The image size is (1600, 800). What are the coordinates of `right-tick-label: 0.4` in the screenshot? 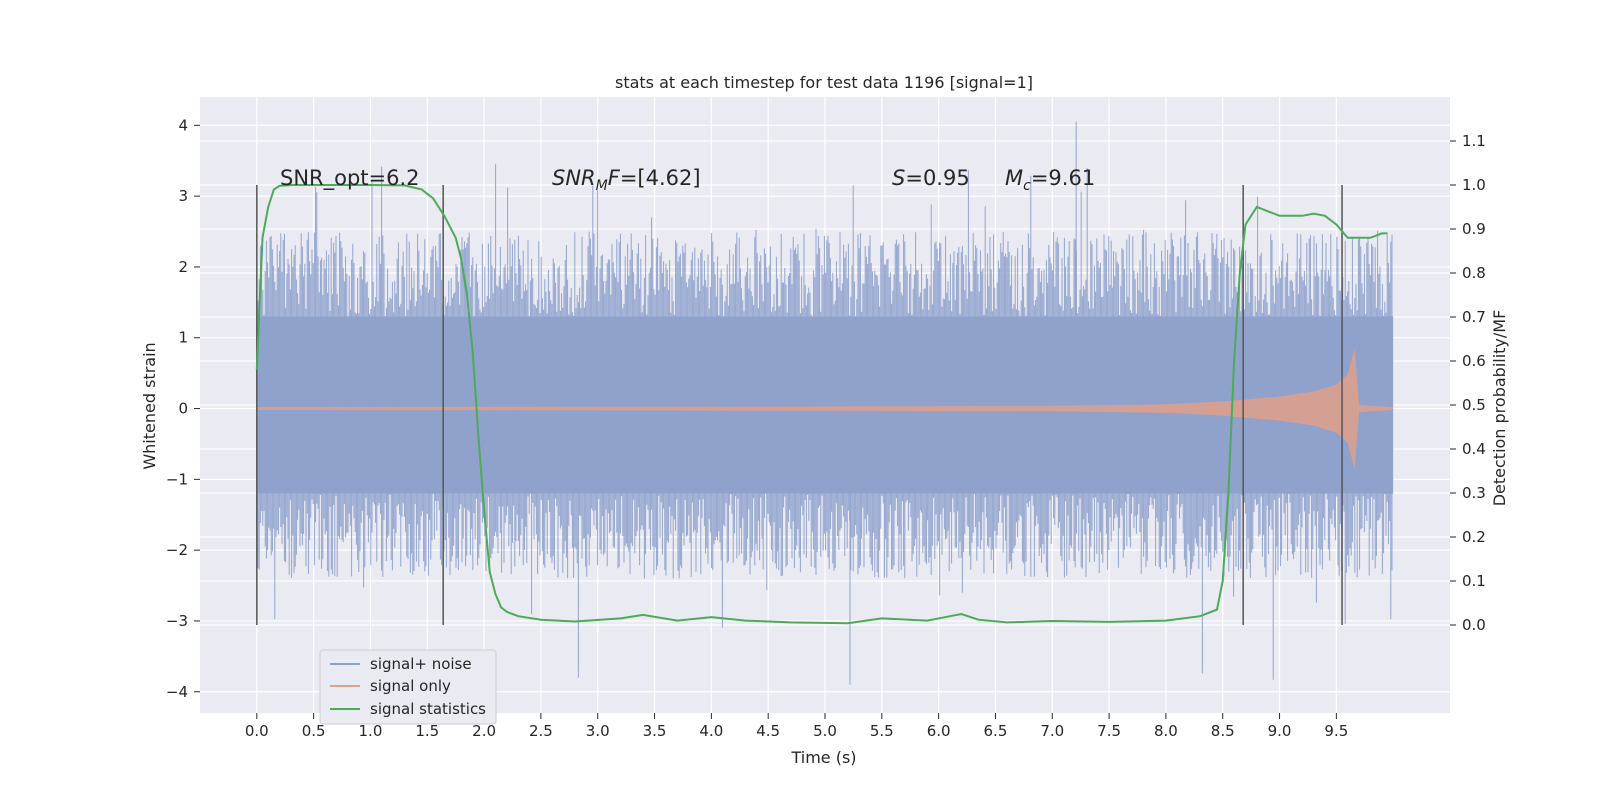 It's located at (1474, 449).